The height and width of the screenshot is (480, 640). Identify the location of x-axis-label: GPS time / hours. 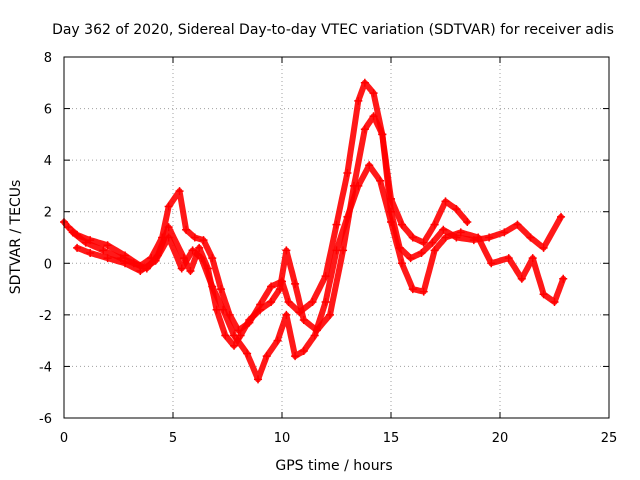
(333, 466).